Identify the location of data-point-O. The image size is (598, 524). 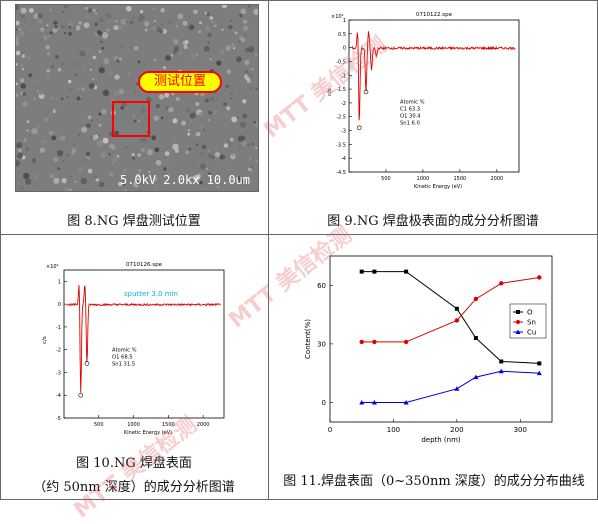
(456, 308).